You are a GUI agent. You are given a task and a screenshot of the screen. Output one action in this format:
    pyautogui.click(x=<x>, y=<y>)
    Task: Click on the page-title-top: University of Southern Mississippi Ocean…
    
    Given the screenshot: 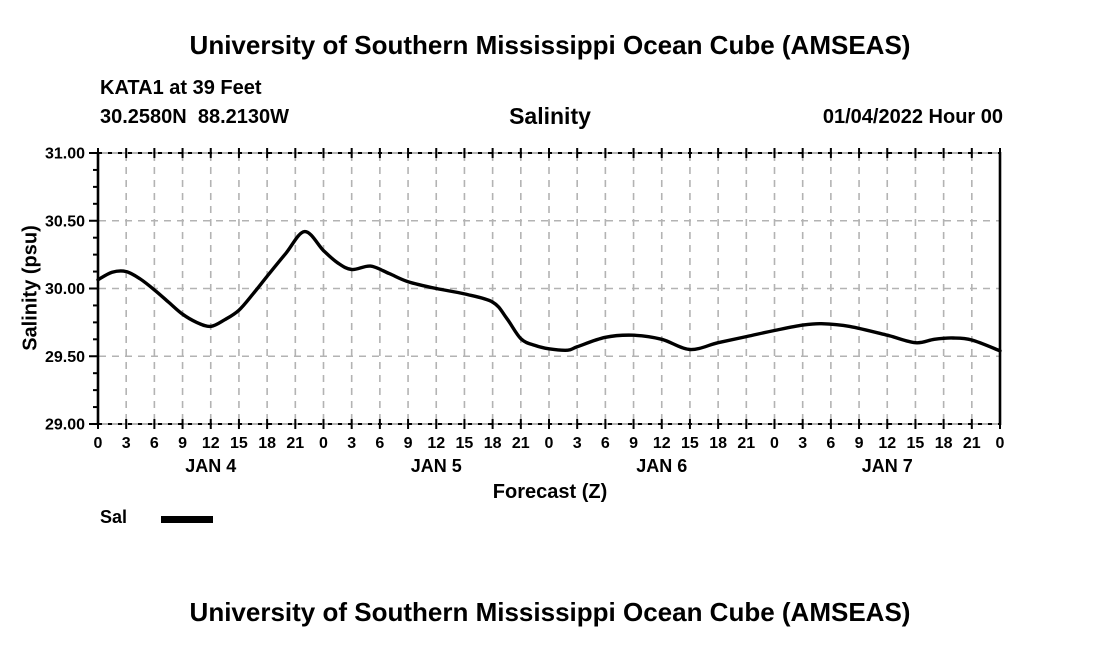 What is the action you would take?
    pyautogui.click(x=550, y=45)
    